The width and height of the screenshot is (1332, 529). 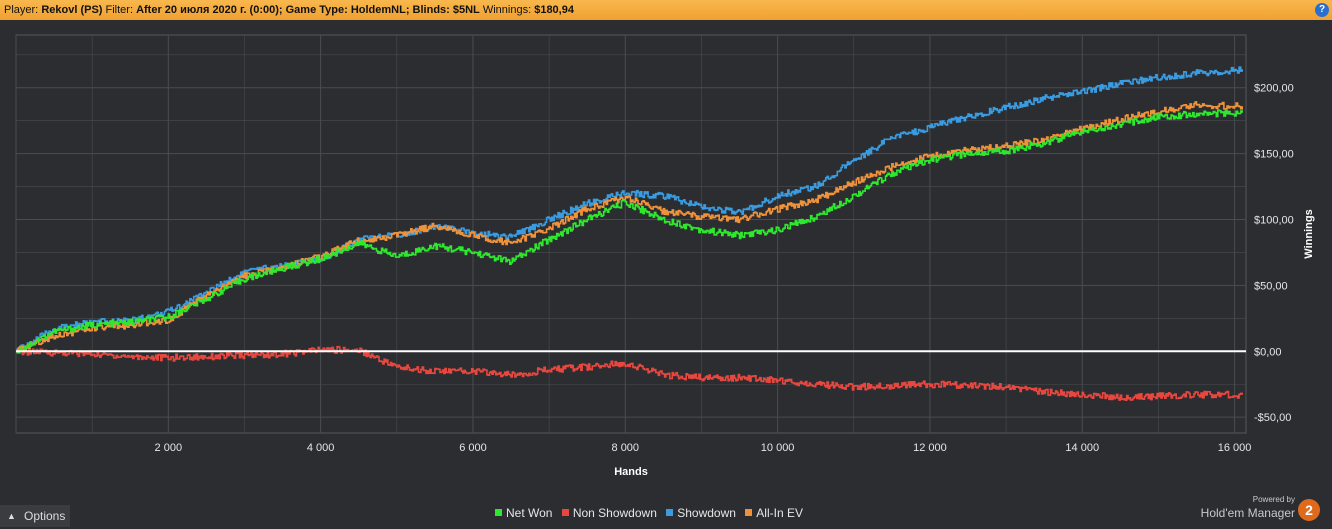 I want to click on brand-name: Hold'em Manager, so click(x=1247, y=513).